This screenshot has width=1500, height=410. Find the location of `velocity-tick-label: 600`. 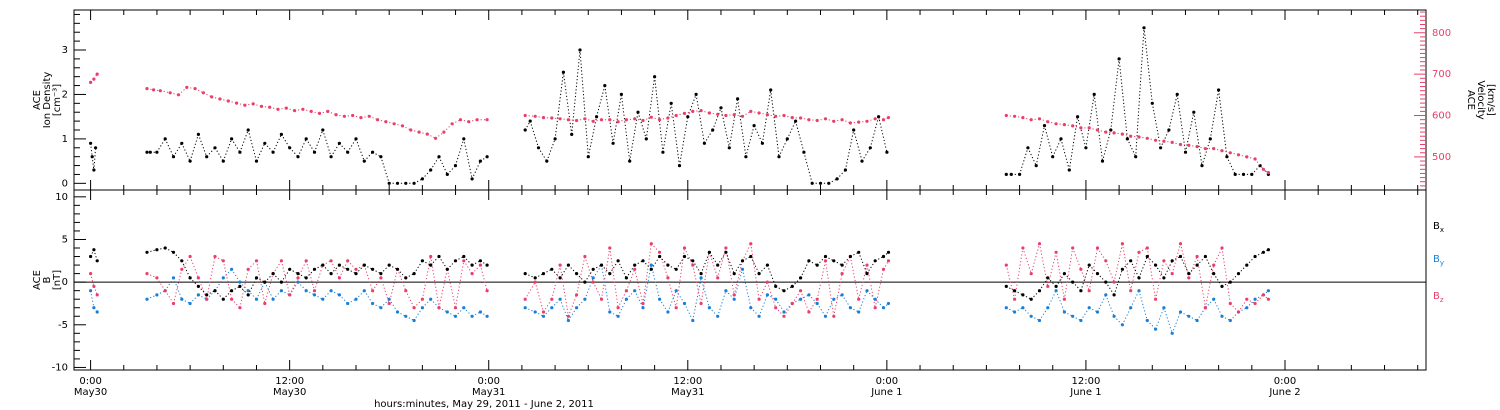

velocity-tick-label: 600 is located at coordinates (1441, 116).